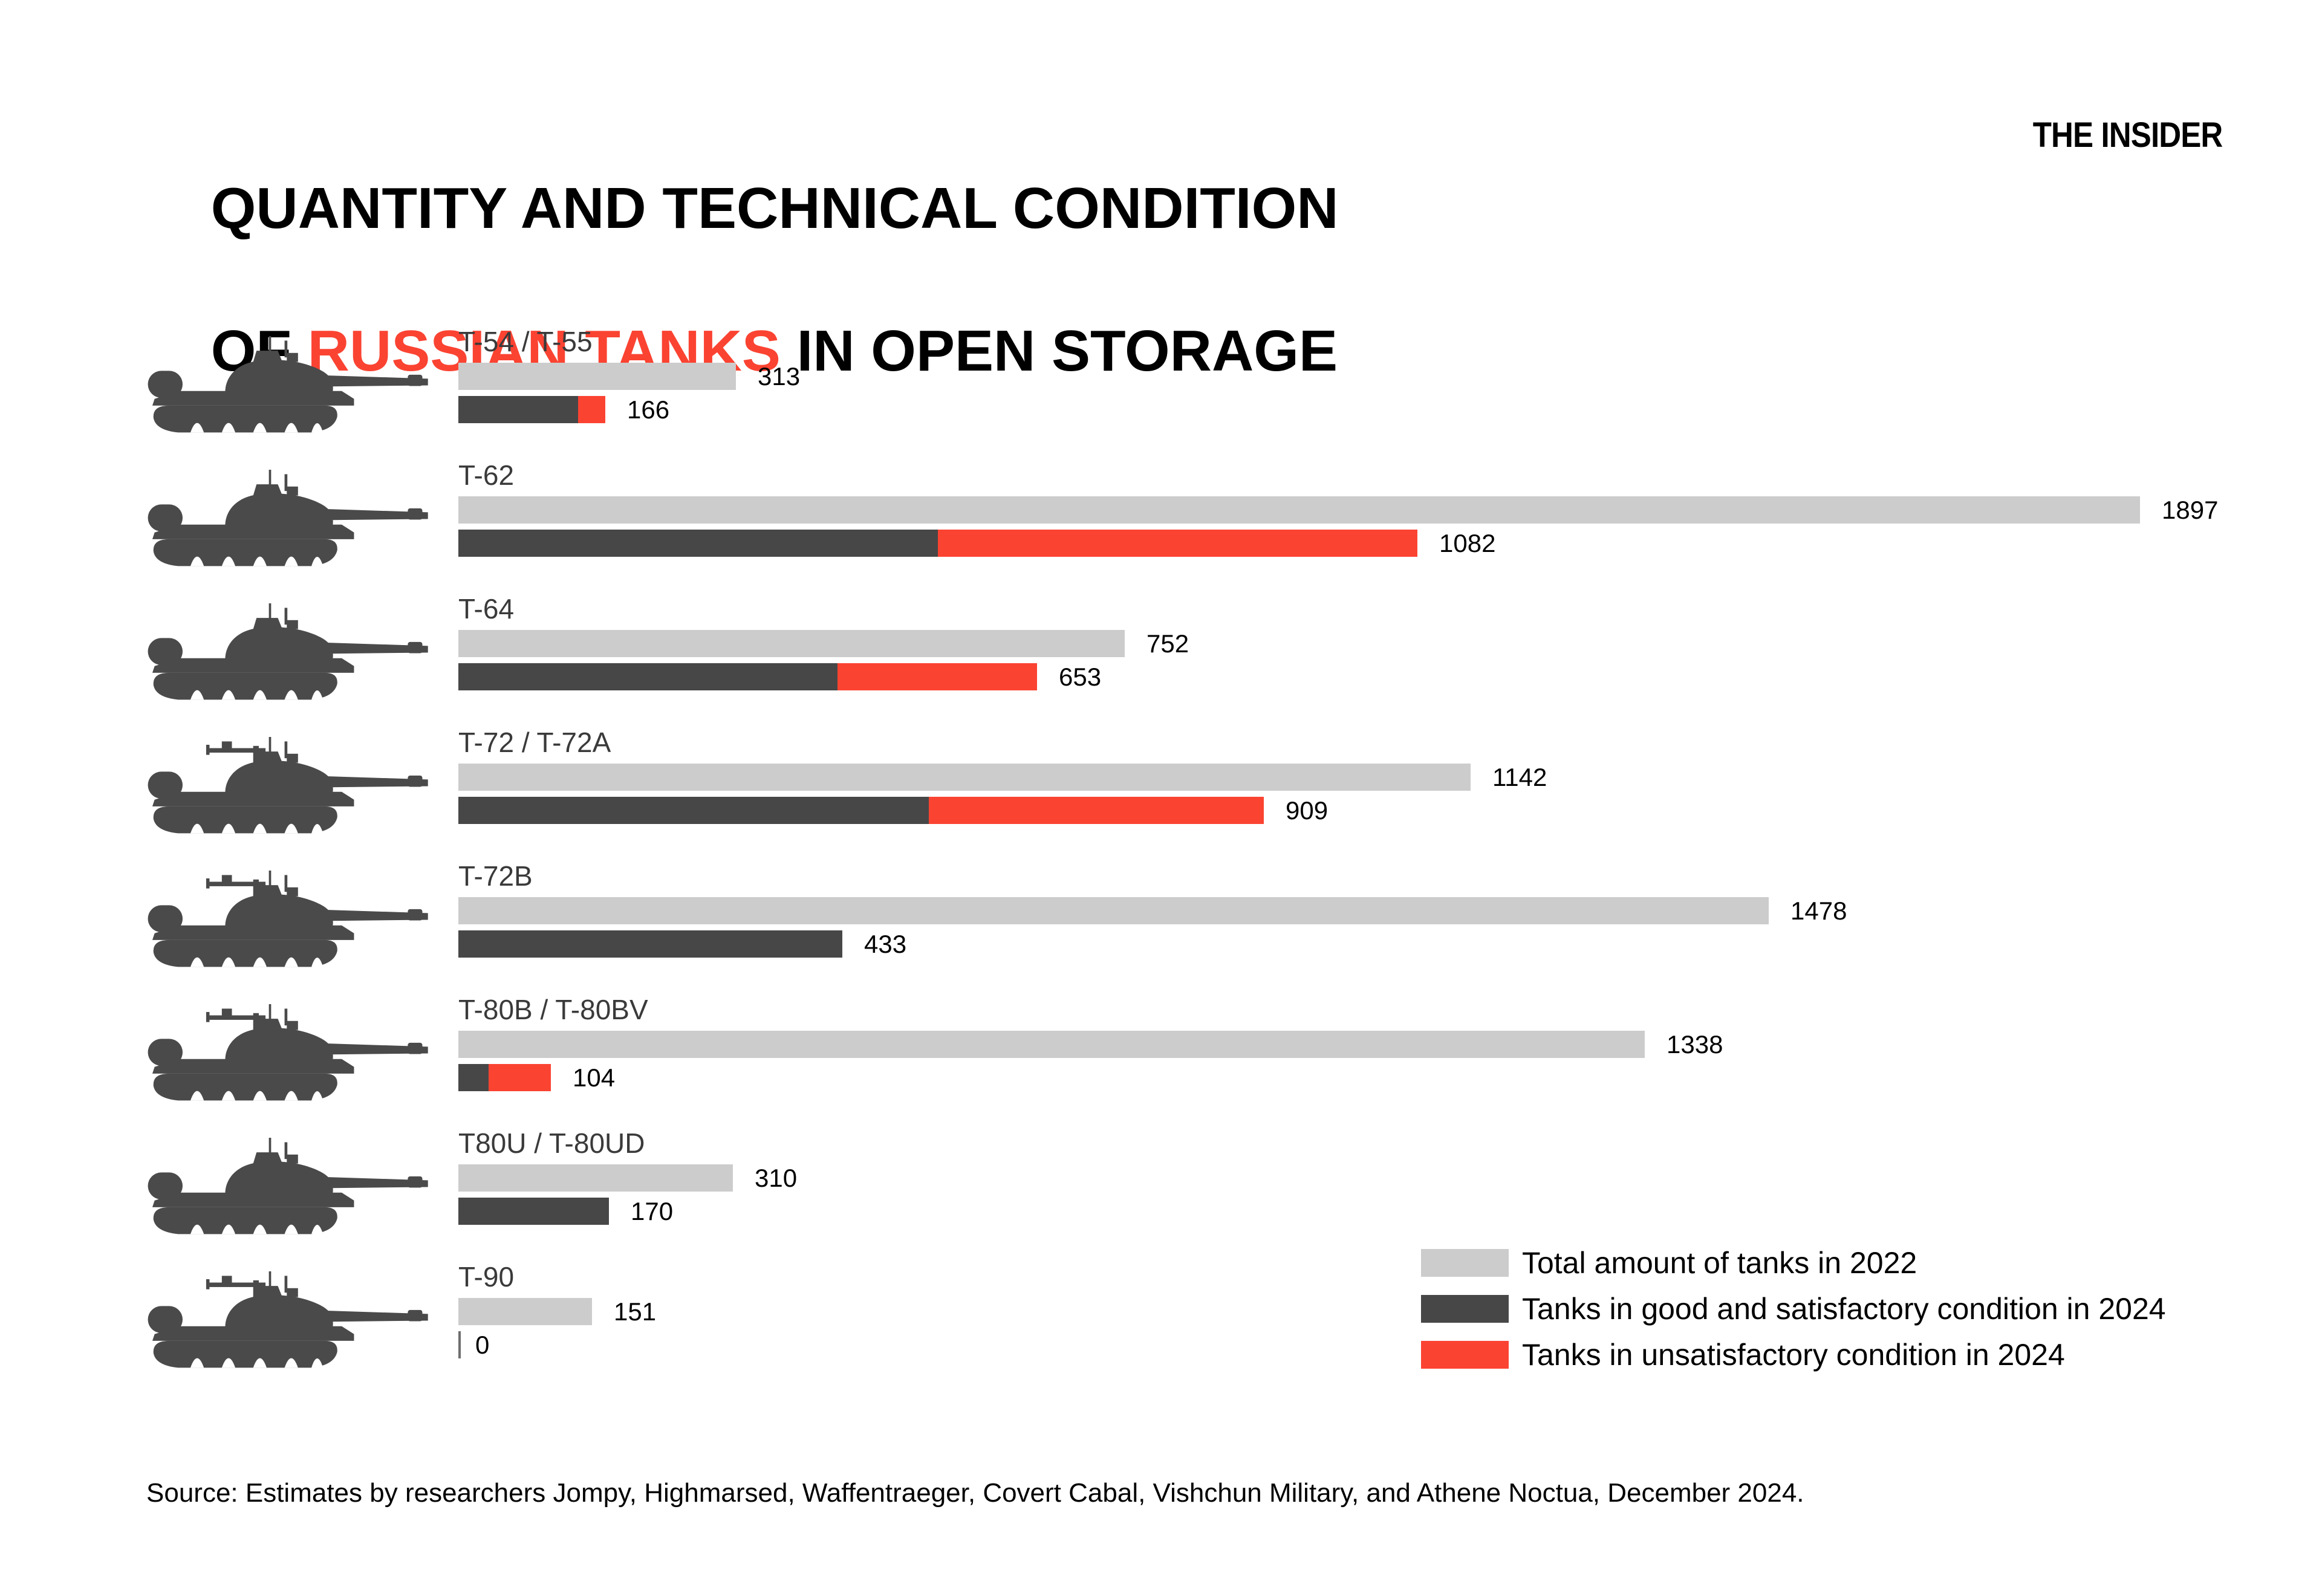  What do you see at coordinates (553, 1009) in the screenshot?
I see `tank-model-label: T-80B / T-80BV` at bounding box center [553, 1009].